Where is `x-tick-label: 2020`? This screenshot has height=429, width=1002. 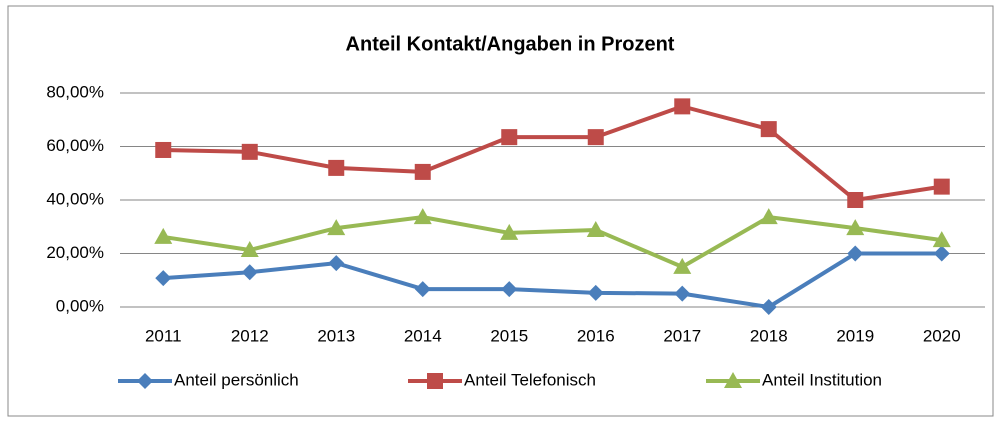
x-tick-label: 2020 is located at coordinates (942, 335).